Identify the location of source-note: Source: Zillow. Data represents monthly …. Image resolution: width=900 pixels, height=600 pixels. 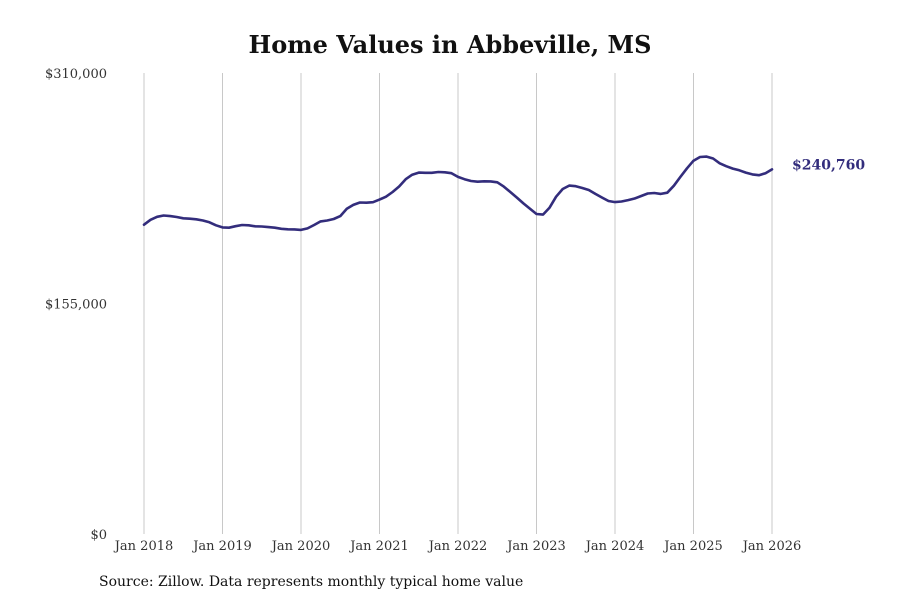
(311, 582).